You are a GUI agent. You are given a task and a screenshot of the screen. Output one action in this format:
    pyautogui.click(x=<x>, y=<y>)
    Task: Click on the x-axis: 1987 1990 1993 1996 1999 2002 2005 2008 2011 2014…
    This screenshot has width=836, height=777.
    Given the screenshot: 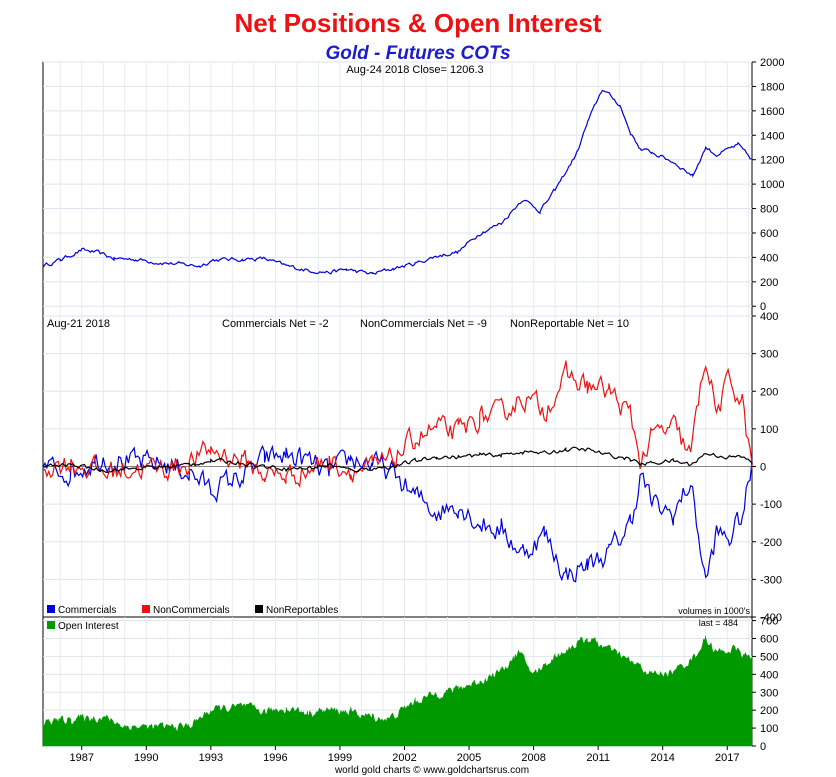 What is the action you would take?
    pyautogui.click(x=404, y=755)
    